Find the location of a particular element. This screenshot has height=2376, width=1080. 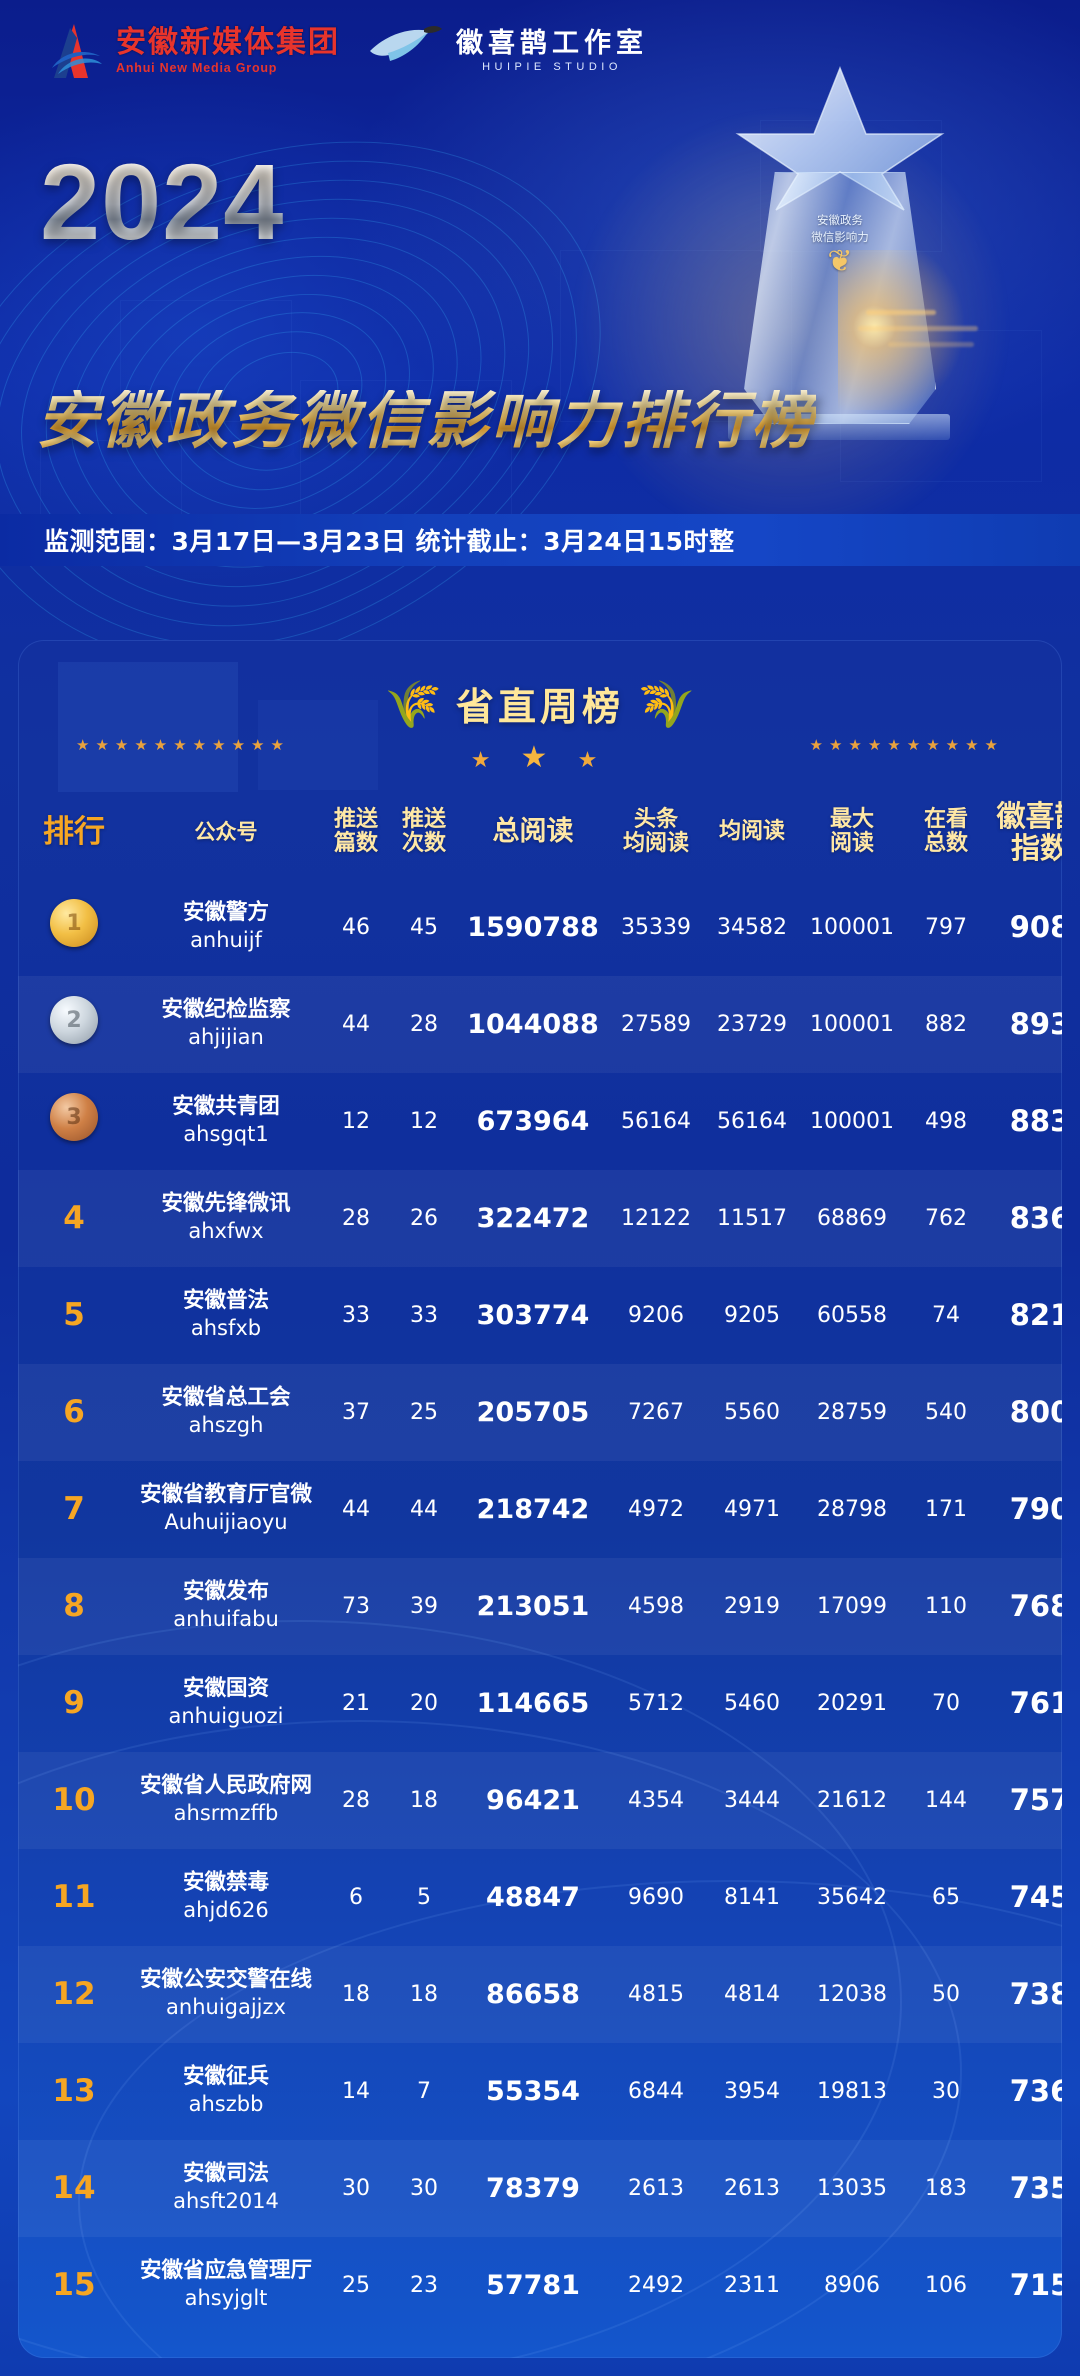

cell-likes: 74 is located at coordinates (946, 1315).